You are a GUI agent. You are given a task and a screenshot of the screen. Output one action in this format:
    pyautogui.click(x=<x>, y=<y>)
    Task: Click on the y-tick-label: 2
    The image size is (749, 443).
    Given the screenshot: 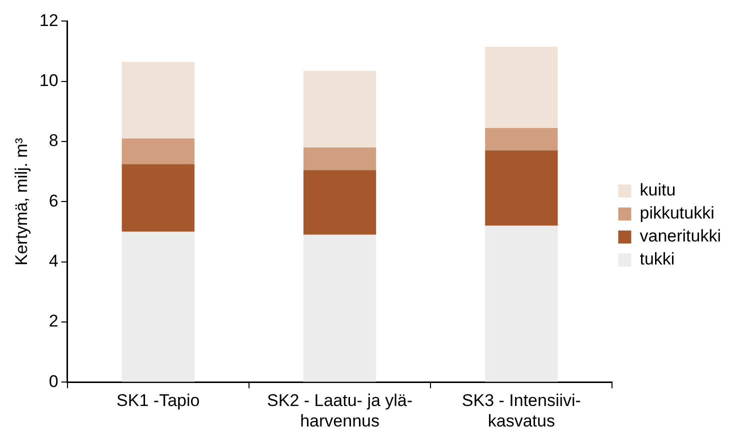 What is the action you would take?
    pyautogui.click(x=53, y=321)
    